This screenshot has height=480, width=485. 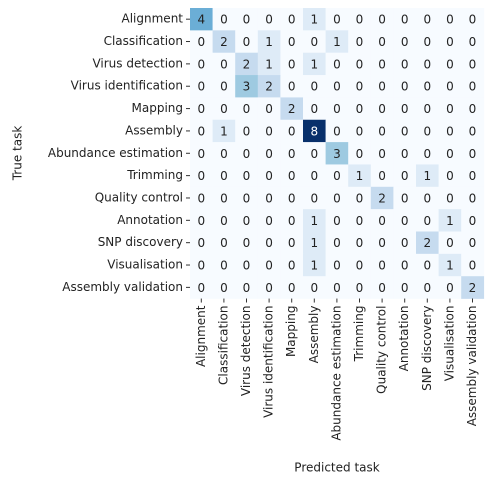 What do you see at coordinates (473, 288) in the screenshot?
I see `cell-label: 2` at bounding box center [473, 288].